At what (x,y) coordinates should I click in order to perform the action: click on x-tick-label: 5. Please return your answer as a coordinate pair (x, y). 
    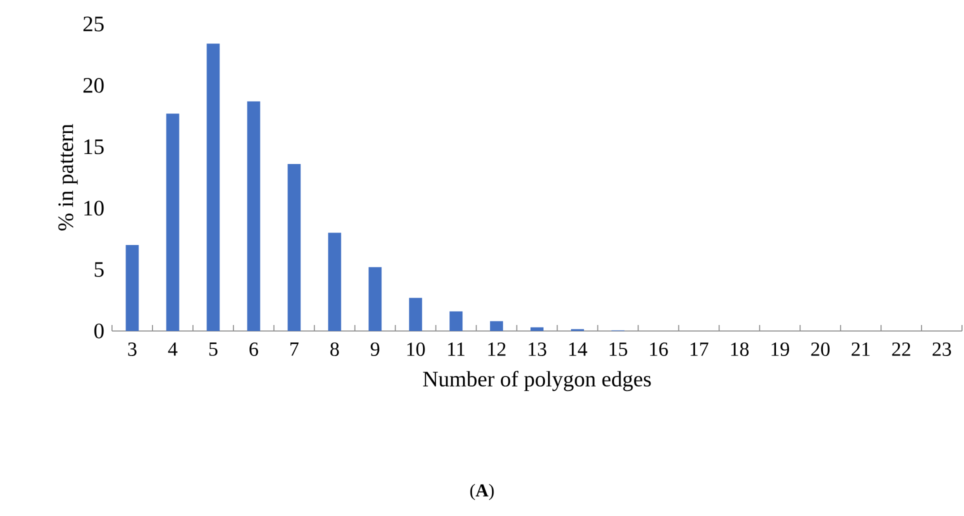
    Looking at the image, I should click on (213, 349).